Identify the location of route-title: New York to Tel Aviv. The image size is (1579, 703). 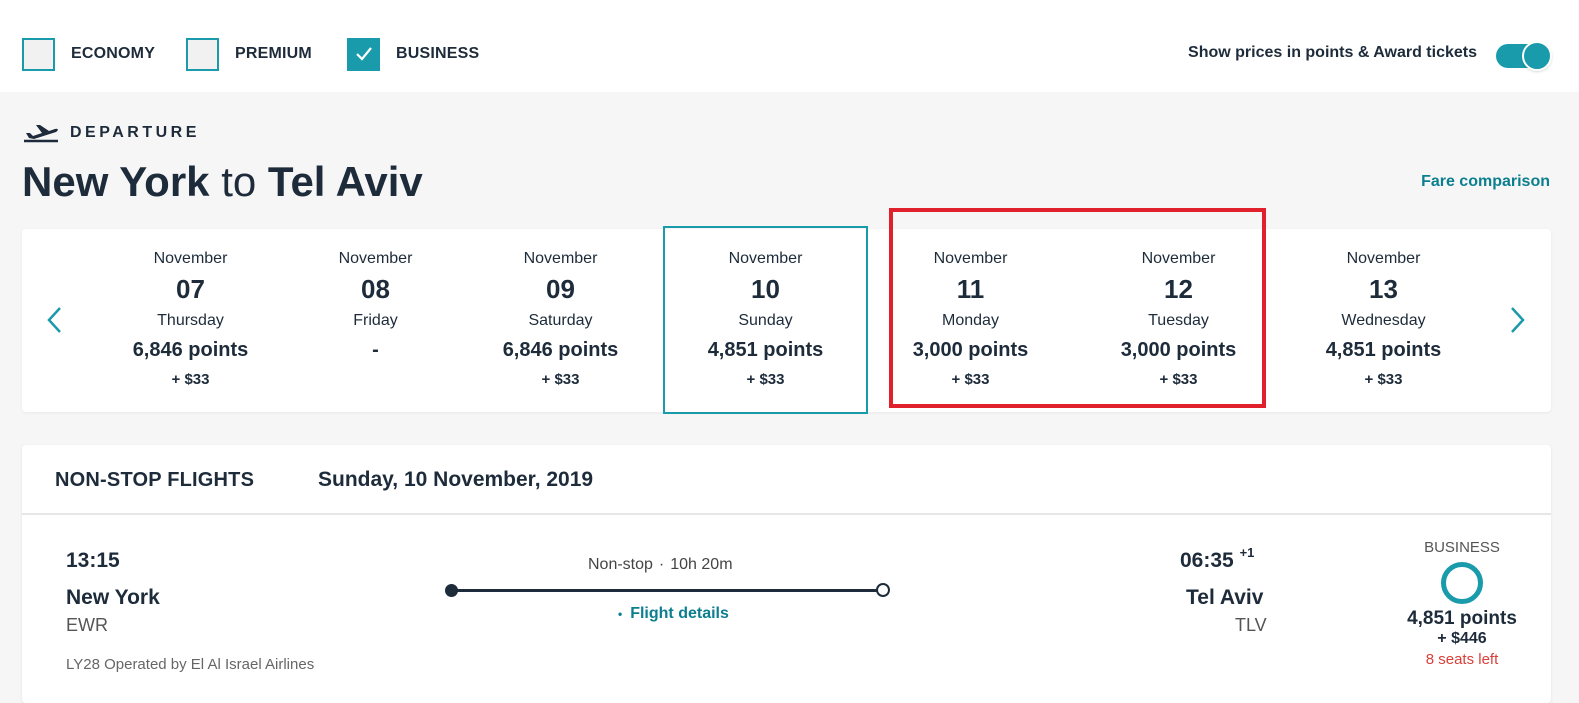
(222, 182).